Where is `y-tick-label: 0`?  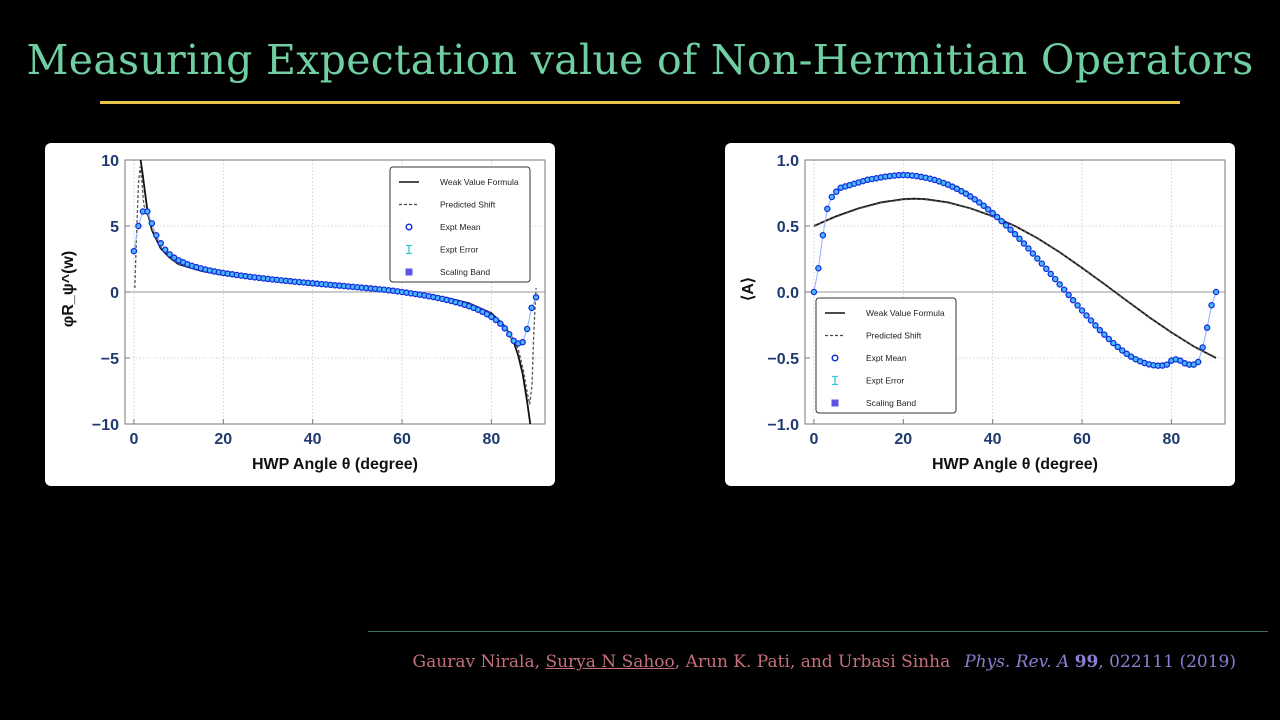 y-tick-label: 0 is located at coordinates (114, 293).